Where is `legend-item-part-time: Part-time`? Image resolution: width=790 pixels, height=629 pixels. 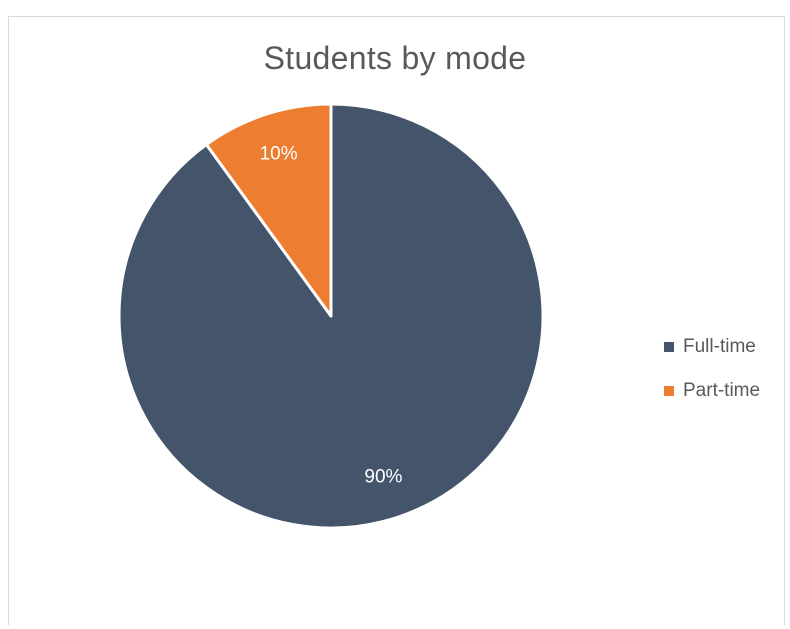
legend-item-part-time: Part-time is located at coordinates (712, 391).